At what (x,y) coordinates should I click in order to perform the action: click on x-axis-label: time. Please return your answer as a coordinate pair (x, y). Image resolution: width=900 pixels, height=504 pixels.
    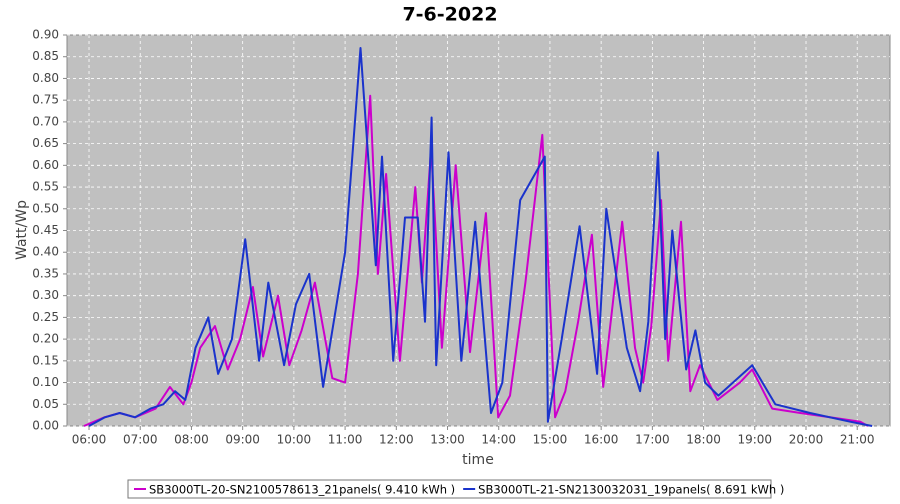
    Looking at the image, I should click on (478, 460).